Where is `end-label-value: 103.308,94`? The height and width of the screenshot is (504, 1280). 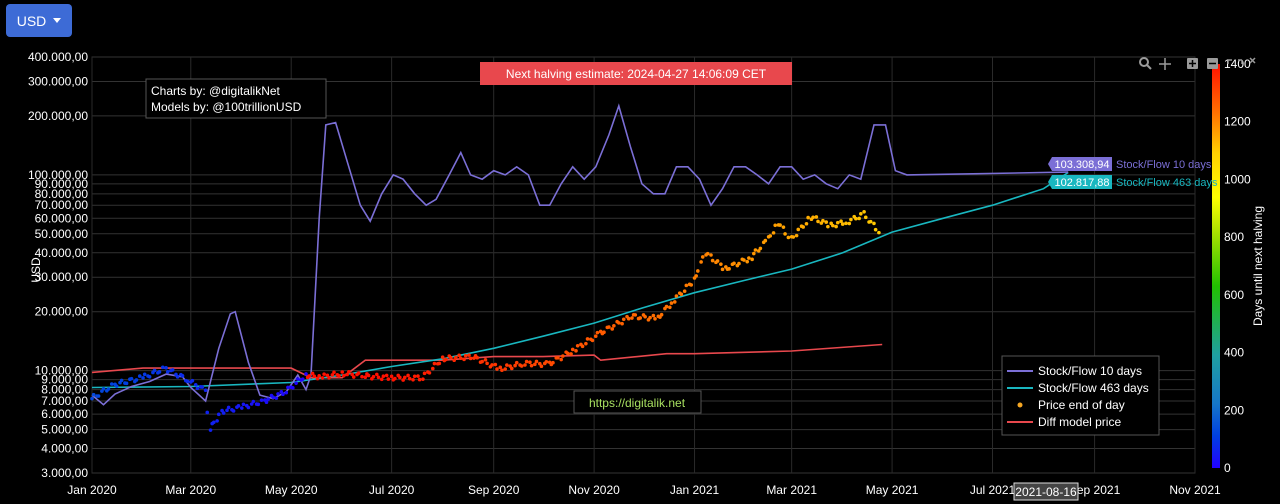
end-label-value: 103.308,94 is located at coordinates (1081, 165).